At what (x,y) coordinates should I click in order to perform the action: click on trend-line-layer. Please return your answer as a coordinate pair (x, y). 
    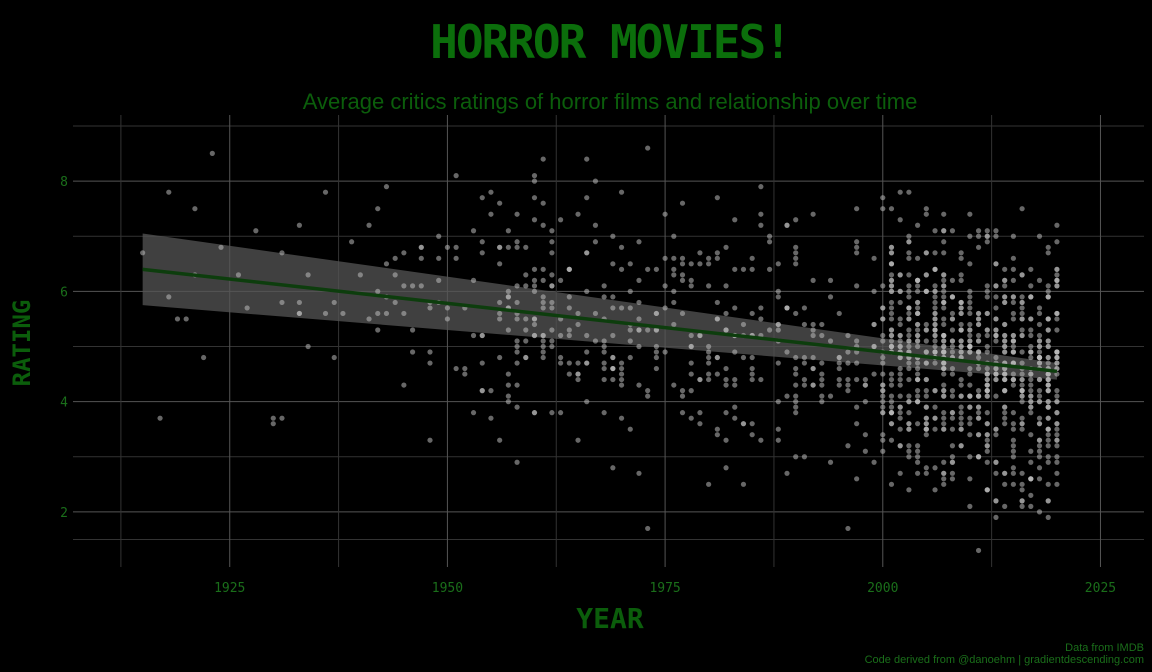
    Looking at the image, I should click on (600, 320).